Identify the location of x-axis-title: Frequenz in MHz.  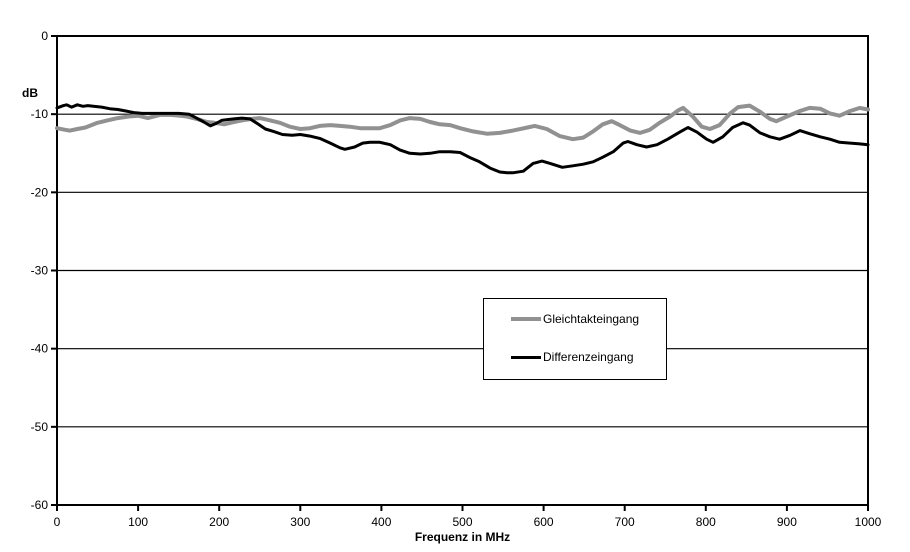
(462, 537).